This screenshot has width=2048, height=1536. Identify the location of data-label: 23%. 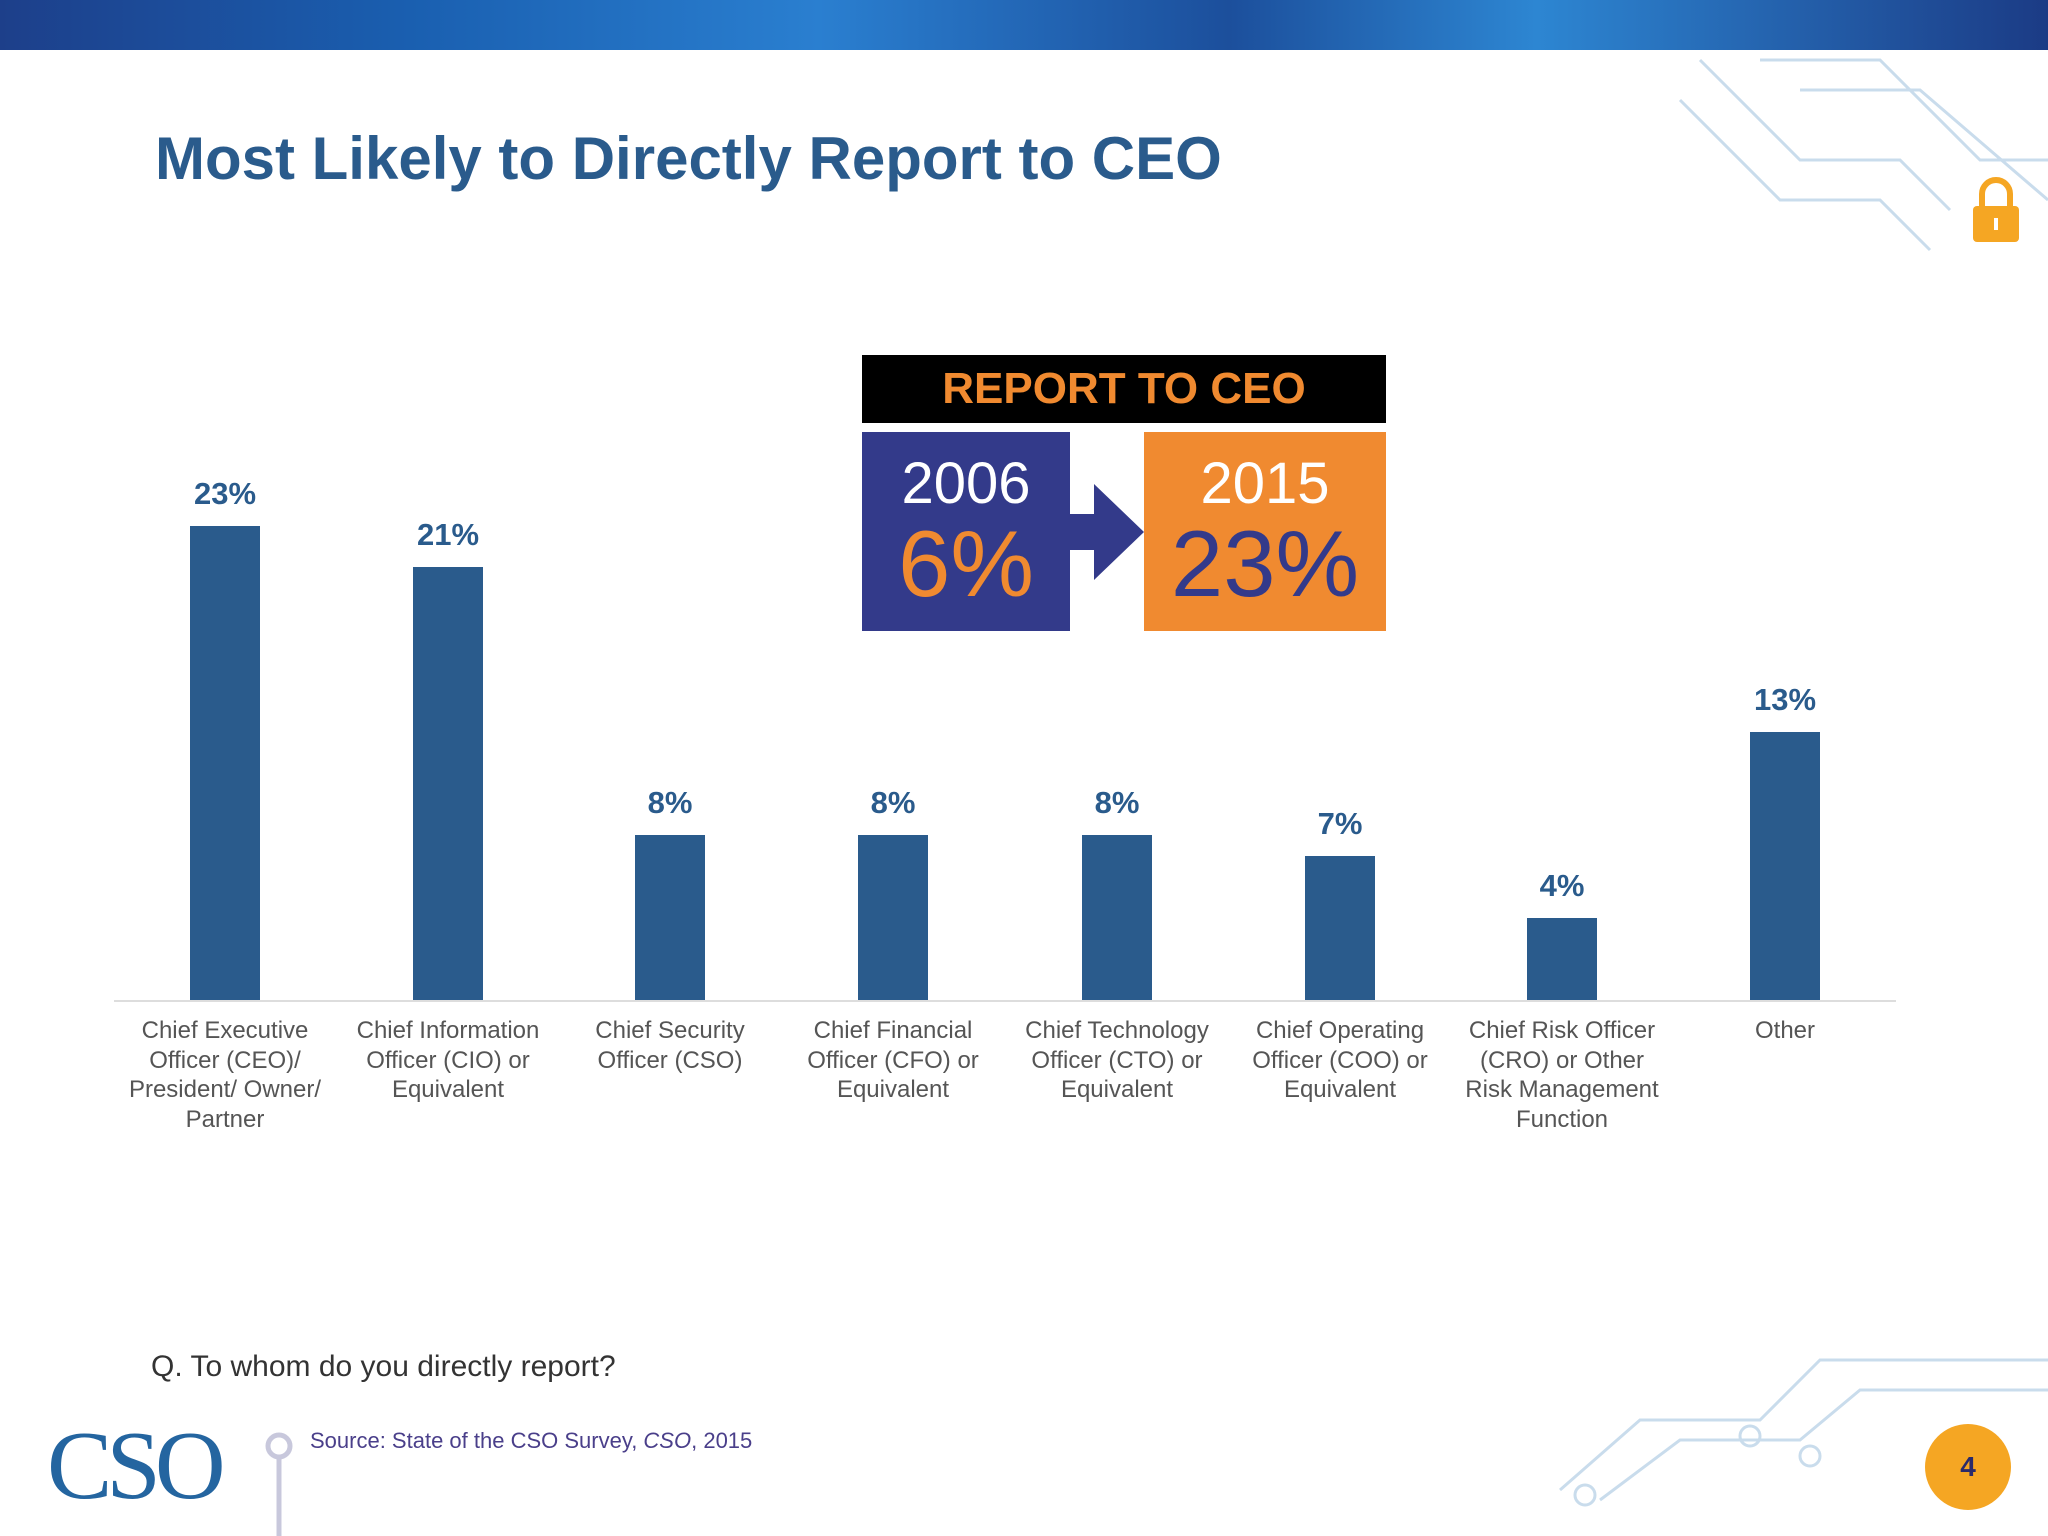
(225, 494).